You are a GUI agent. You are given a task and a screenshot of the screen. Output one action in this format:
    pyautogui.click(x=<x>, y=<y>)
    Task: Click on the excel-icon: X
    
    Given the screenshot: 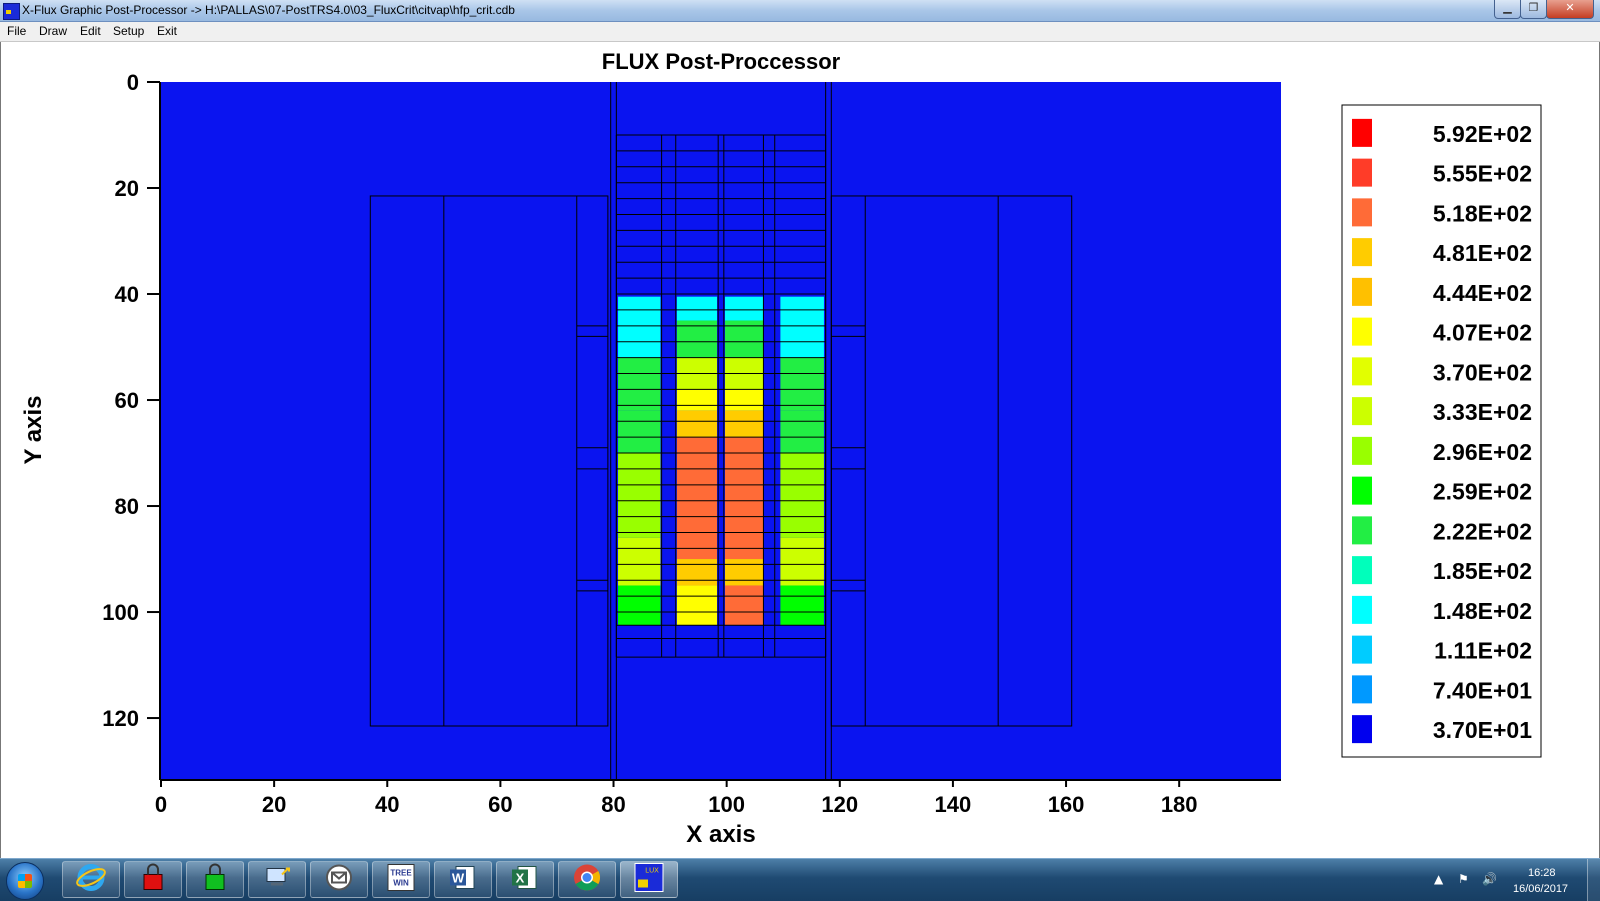 What is the action you would take?
    pyautogui.click(x=525, y=879)
    